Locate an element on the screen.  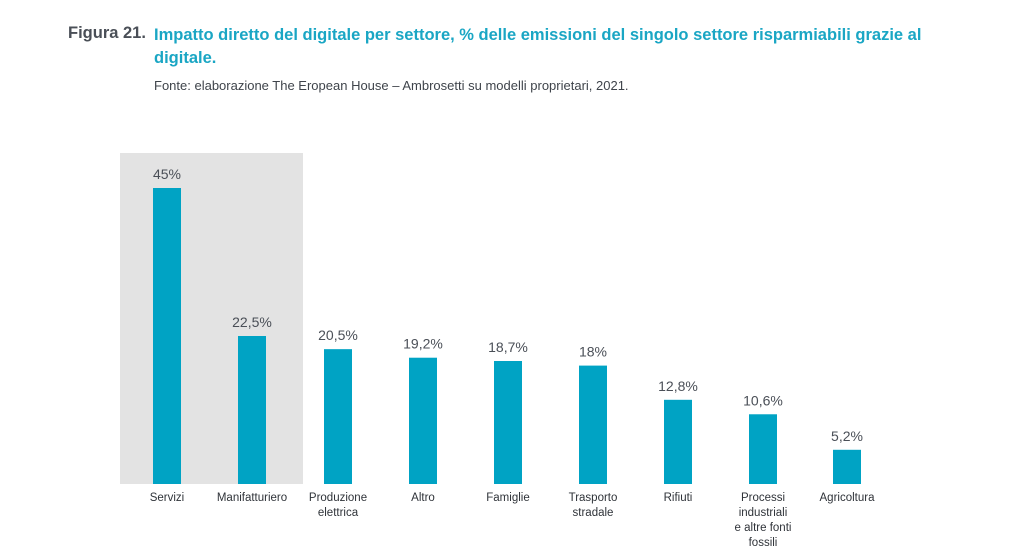
figure-number: Figura 21. is located at coordinates (107, 33).